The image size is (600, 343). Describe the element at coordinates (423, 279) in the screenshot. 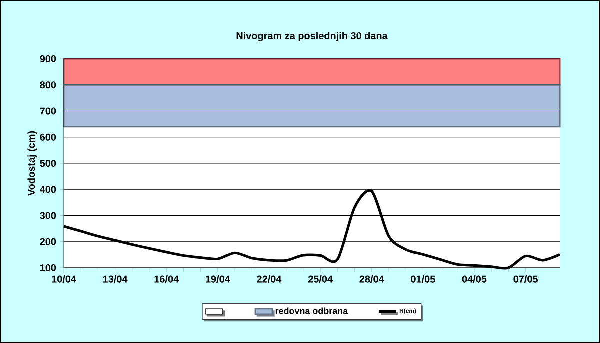

I see `x-tick-label: 01/05` at that location.